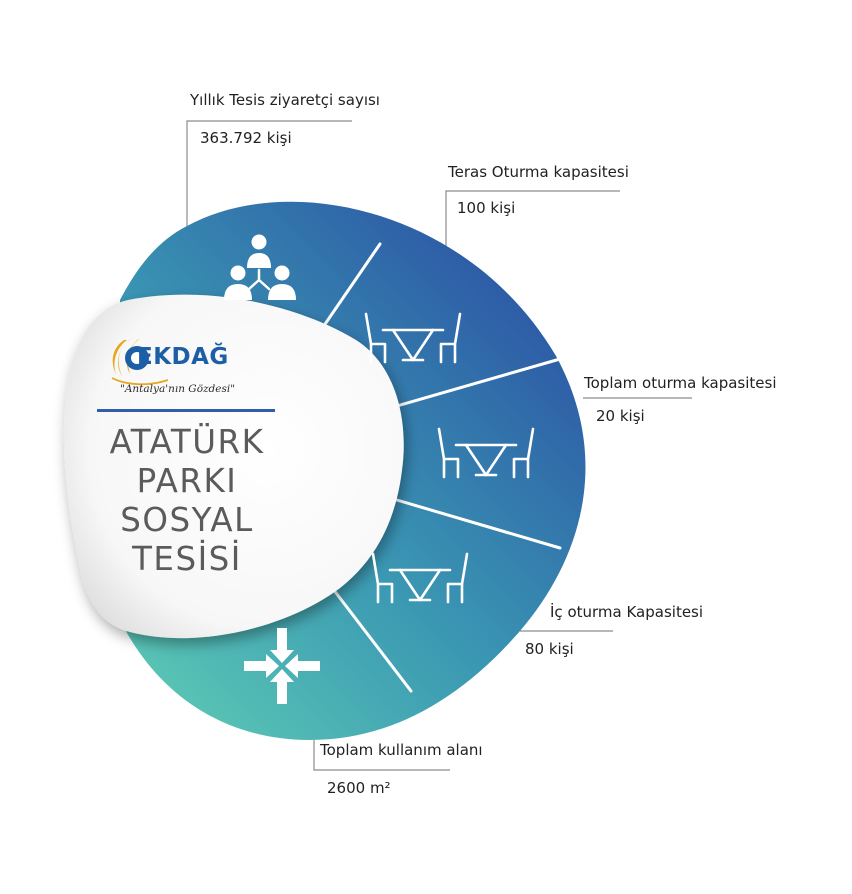  Describe the element at coordinates (620, 416) in the screenshot. I see `stat-value-total-seating: 20 kişi` at that location.